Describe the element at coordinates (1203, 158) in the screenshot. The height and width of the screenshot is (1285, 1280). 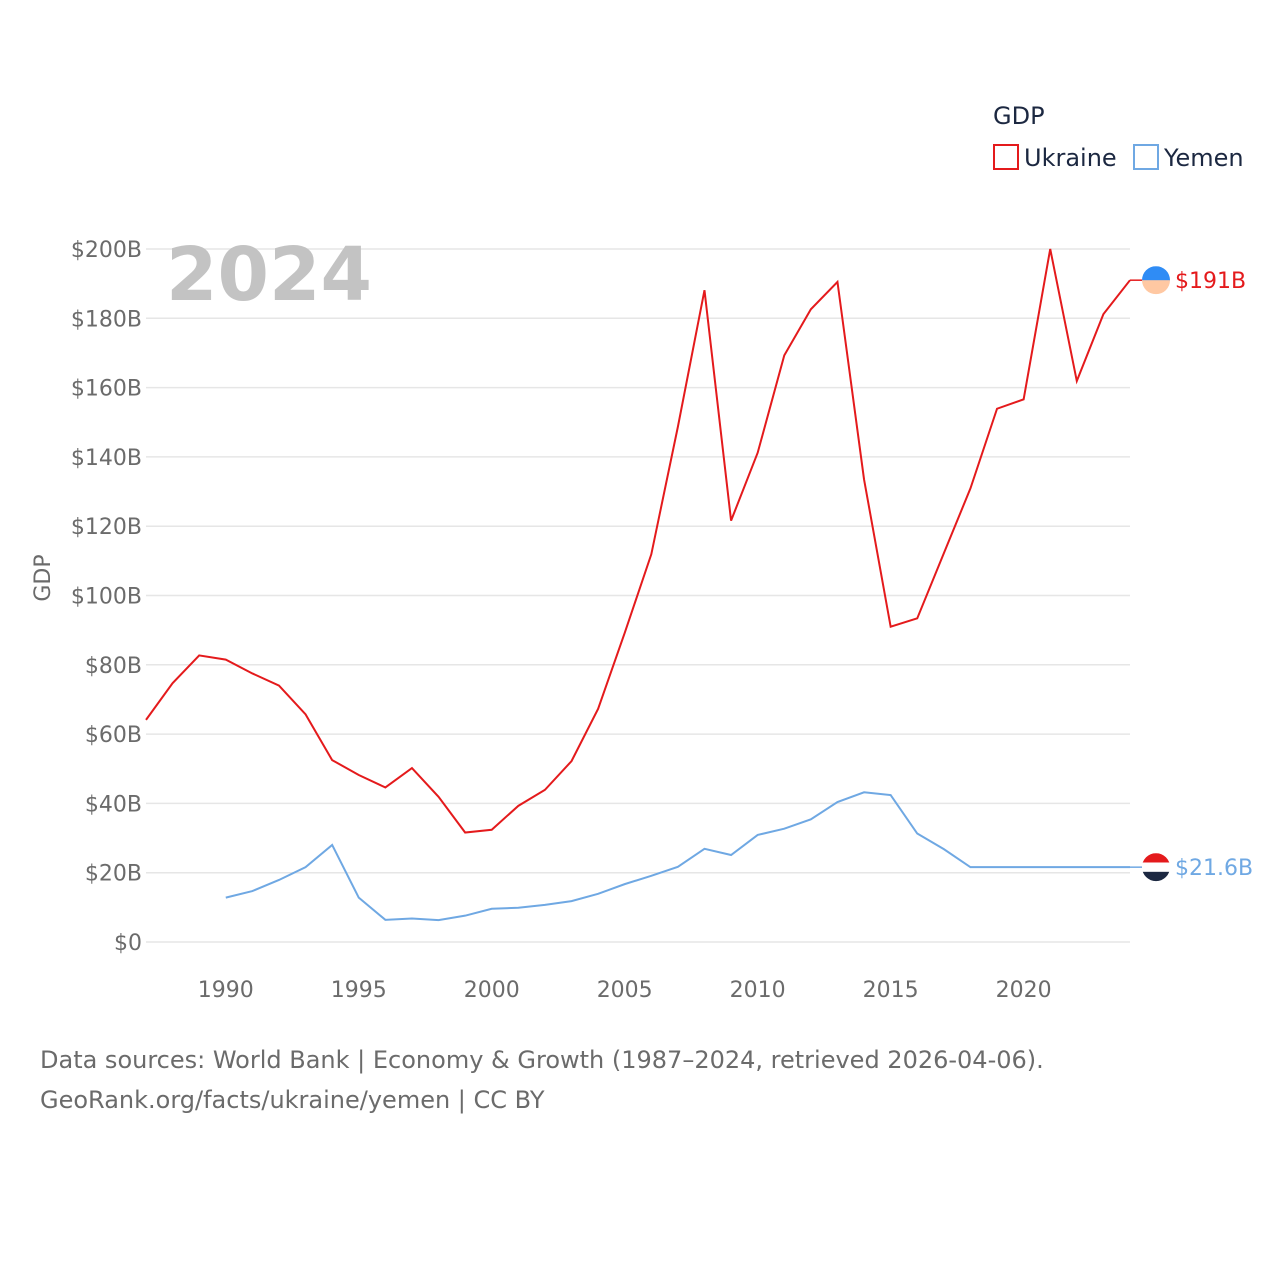
I see `legend-label-yemen: Yemen` at that location.